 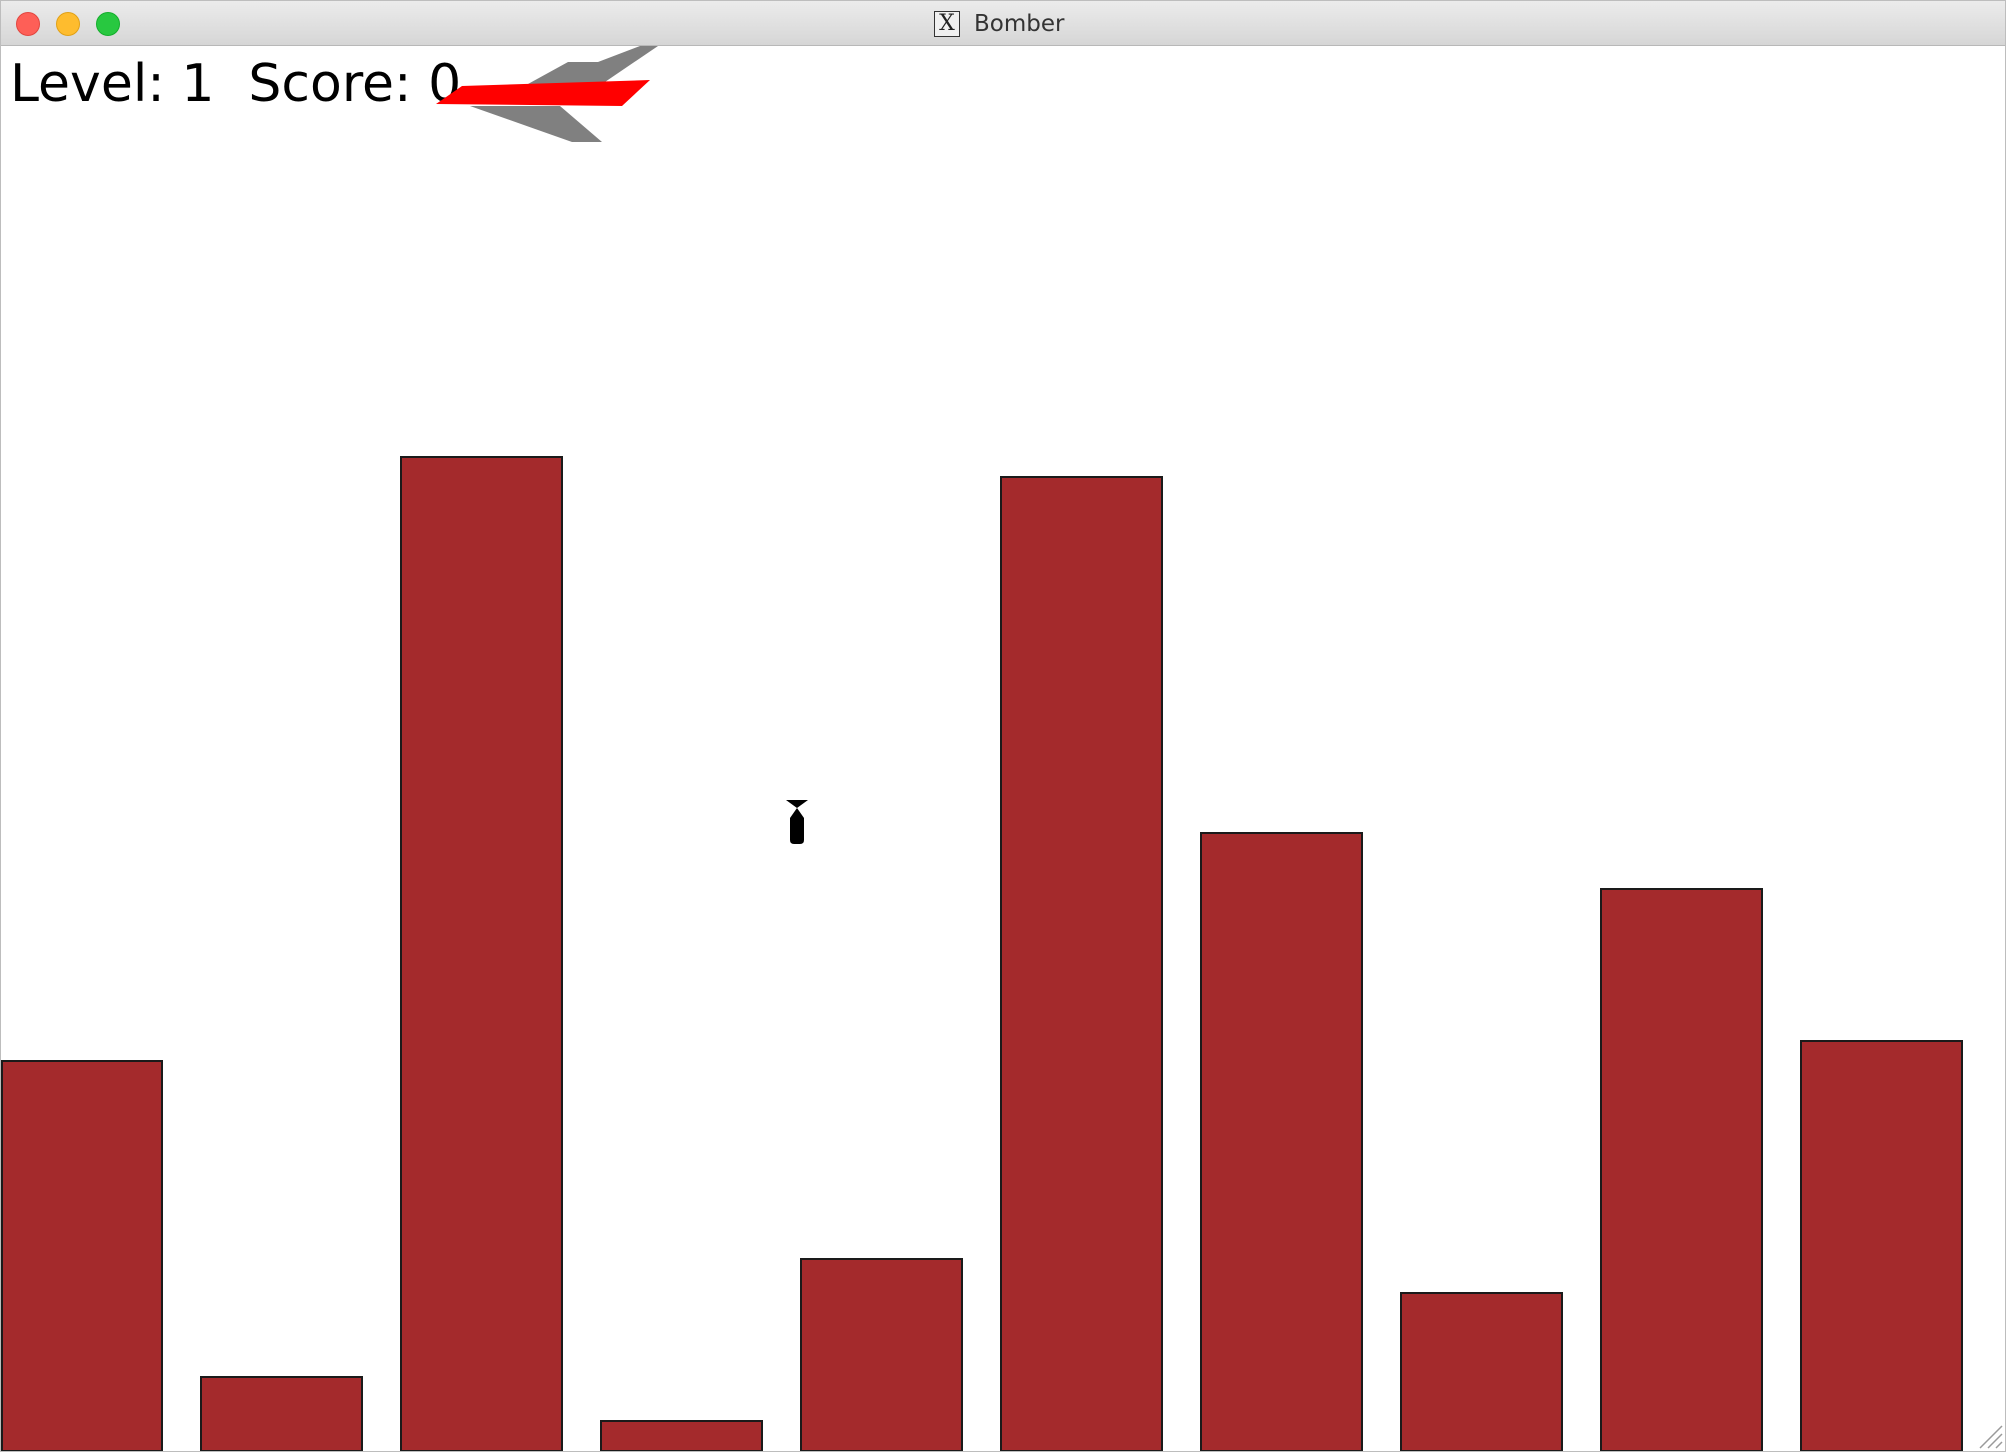 I want to click on close-button, so click(x=28, y=24).